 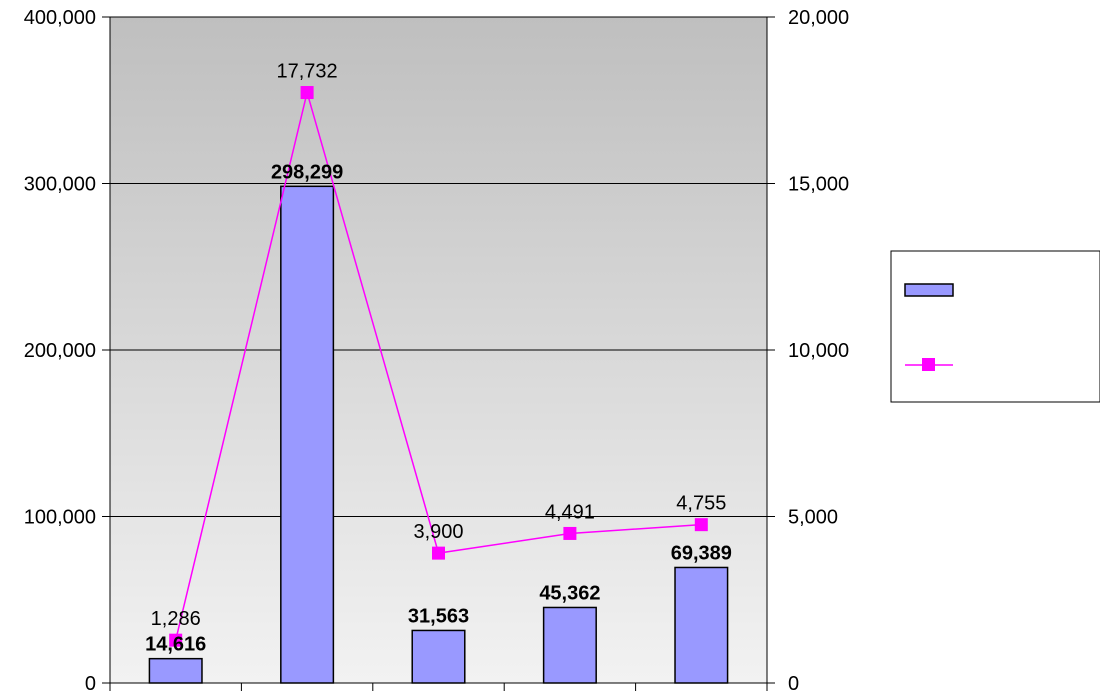 I want to click on bar-data-label: 14,616, so click(x=175, y=645).